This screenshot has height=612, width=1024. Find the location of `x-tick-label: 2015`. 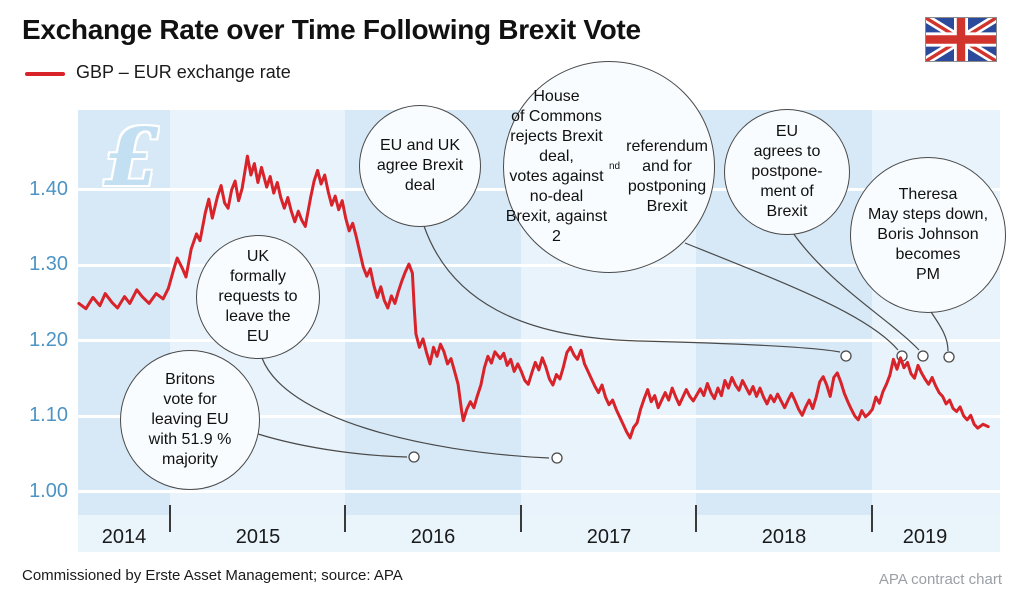

x-tick-label: 2015 is located at coordinates (258, 537).